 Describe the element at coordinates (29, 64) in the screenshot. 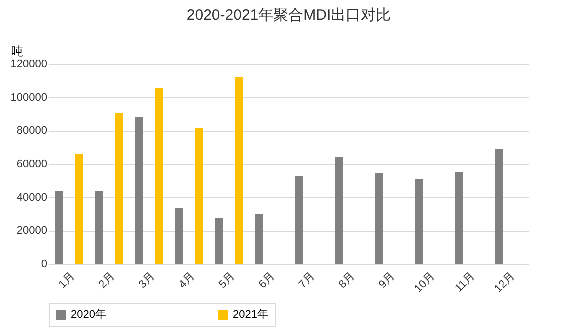

I see `y-tick-label: 120000` at that location.